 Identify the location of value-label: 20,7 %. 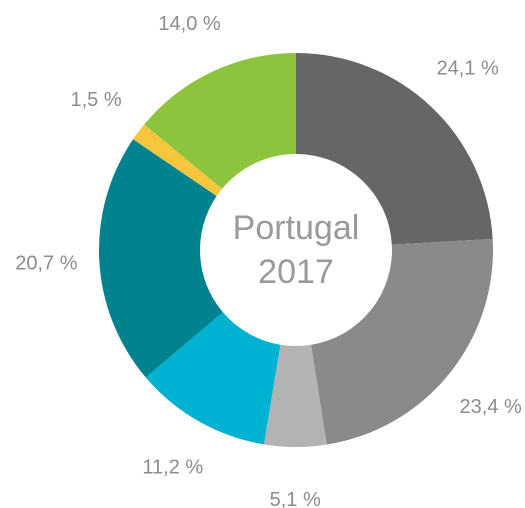
(46, 263).